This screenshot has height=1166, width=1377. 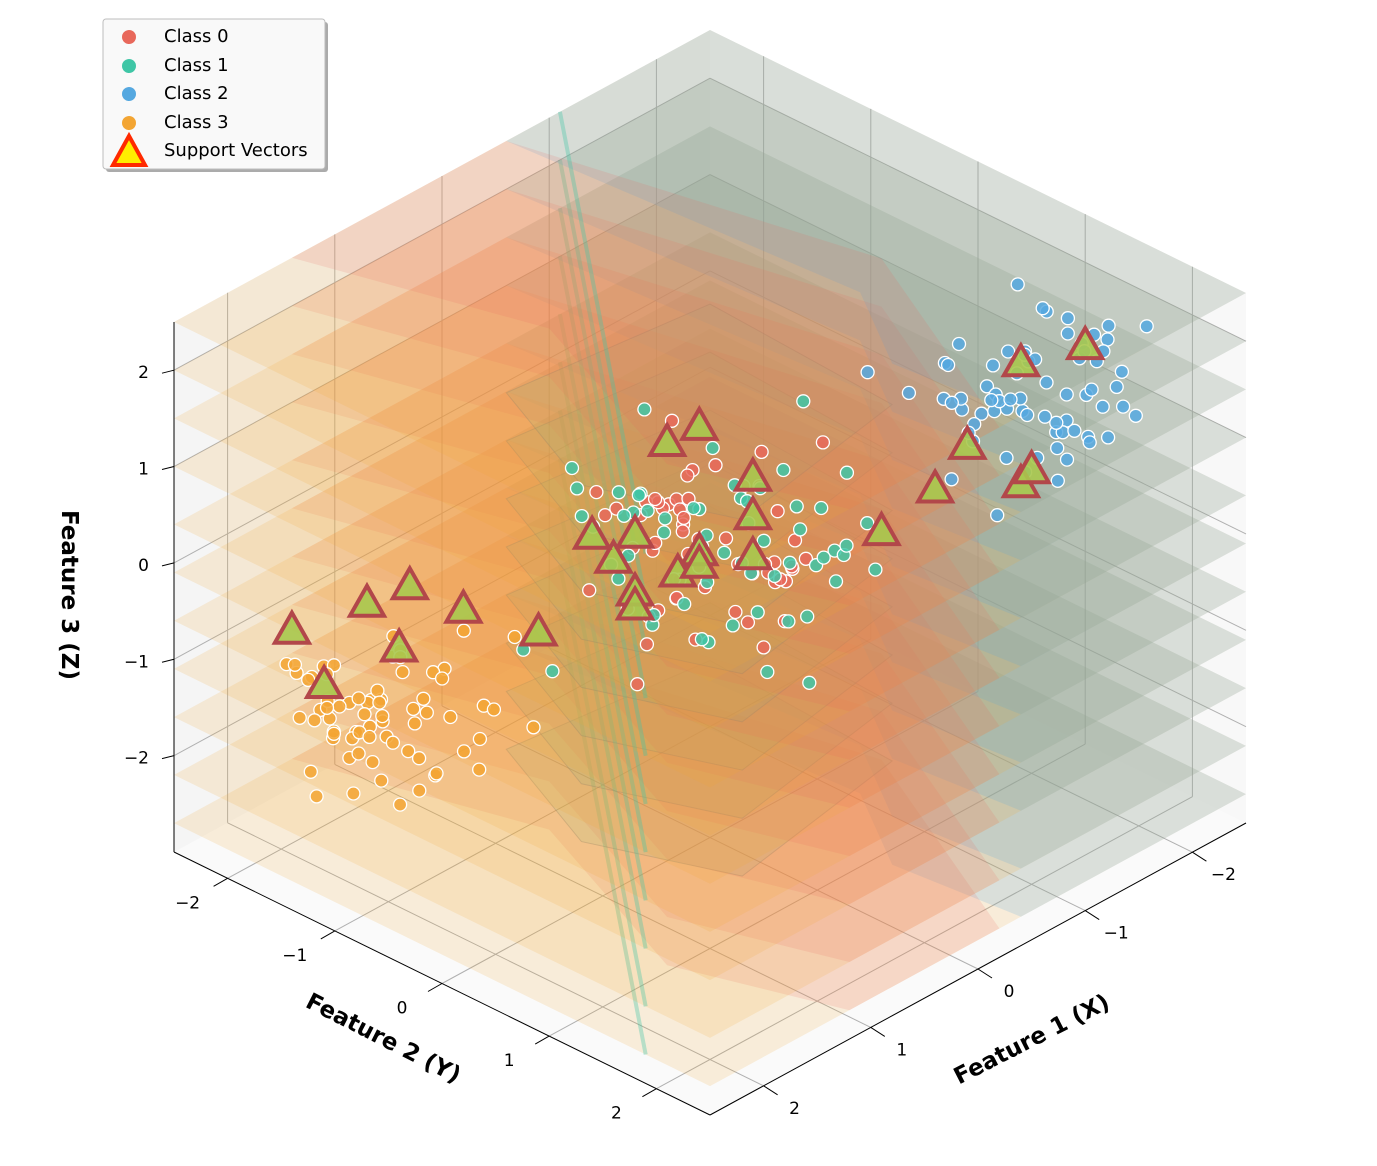 I want to click on z-tick-label: −1, so click(x=136, y=662).